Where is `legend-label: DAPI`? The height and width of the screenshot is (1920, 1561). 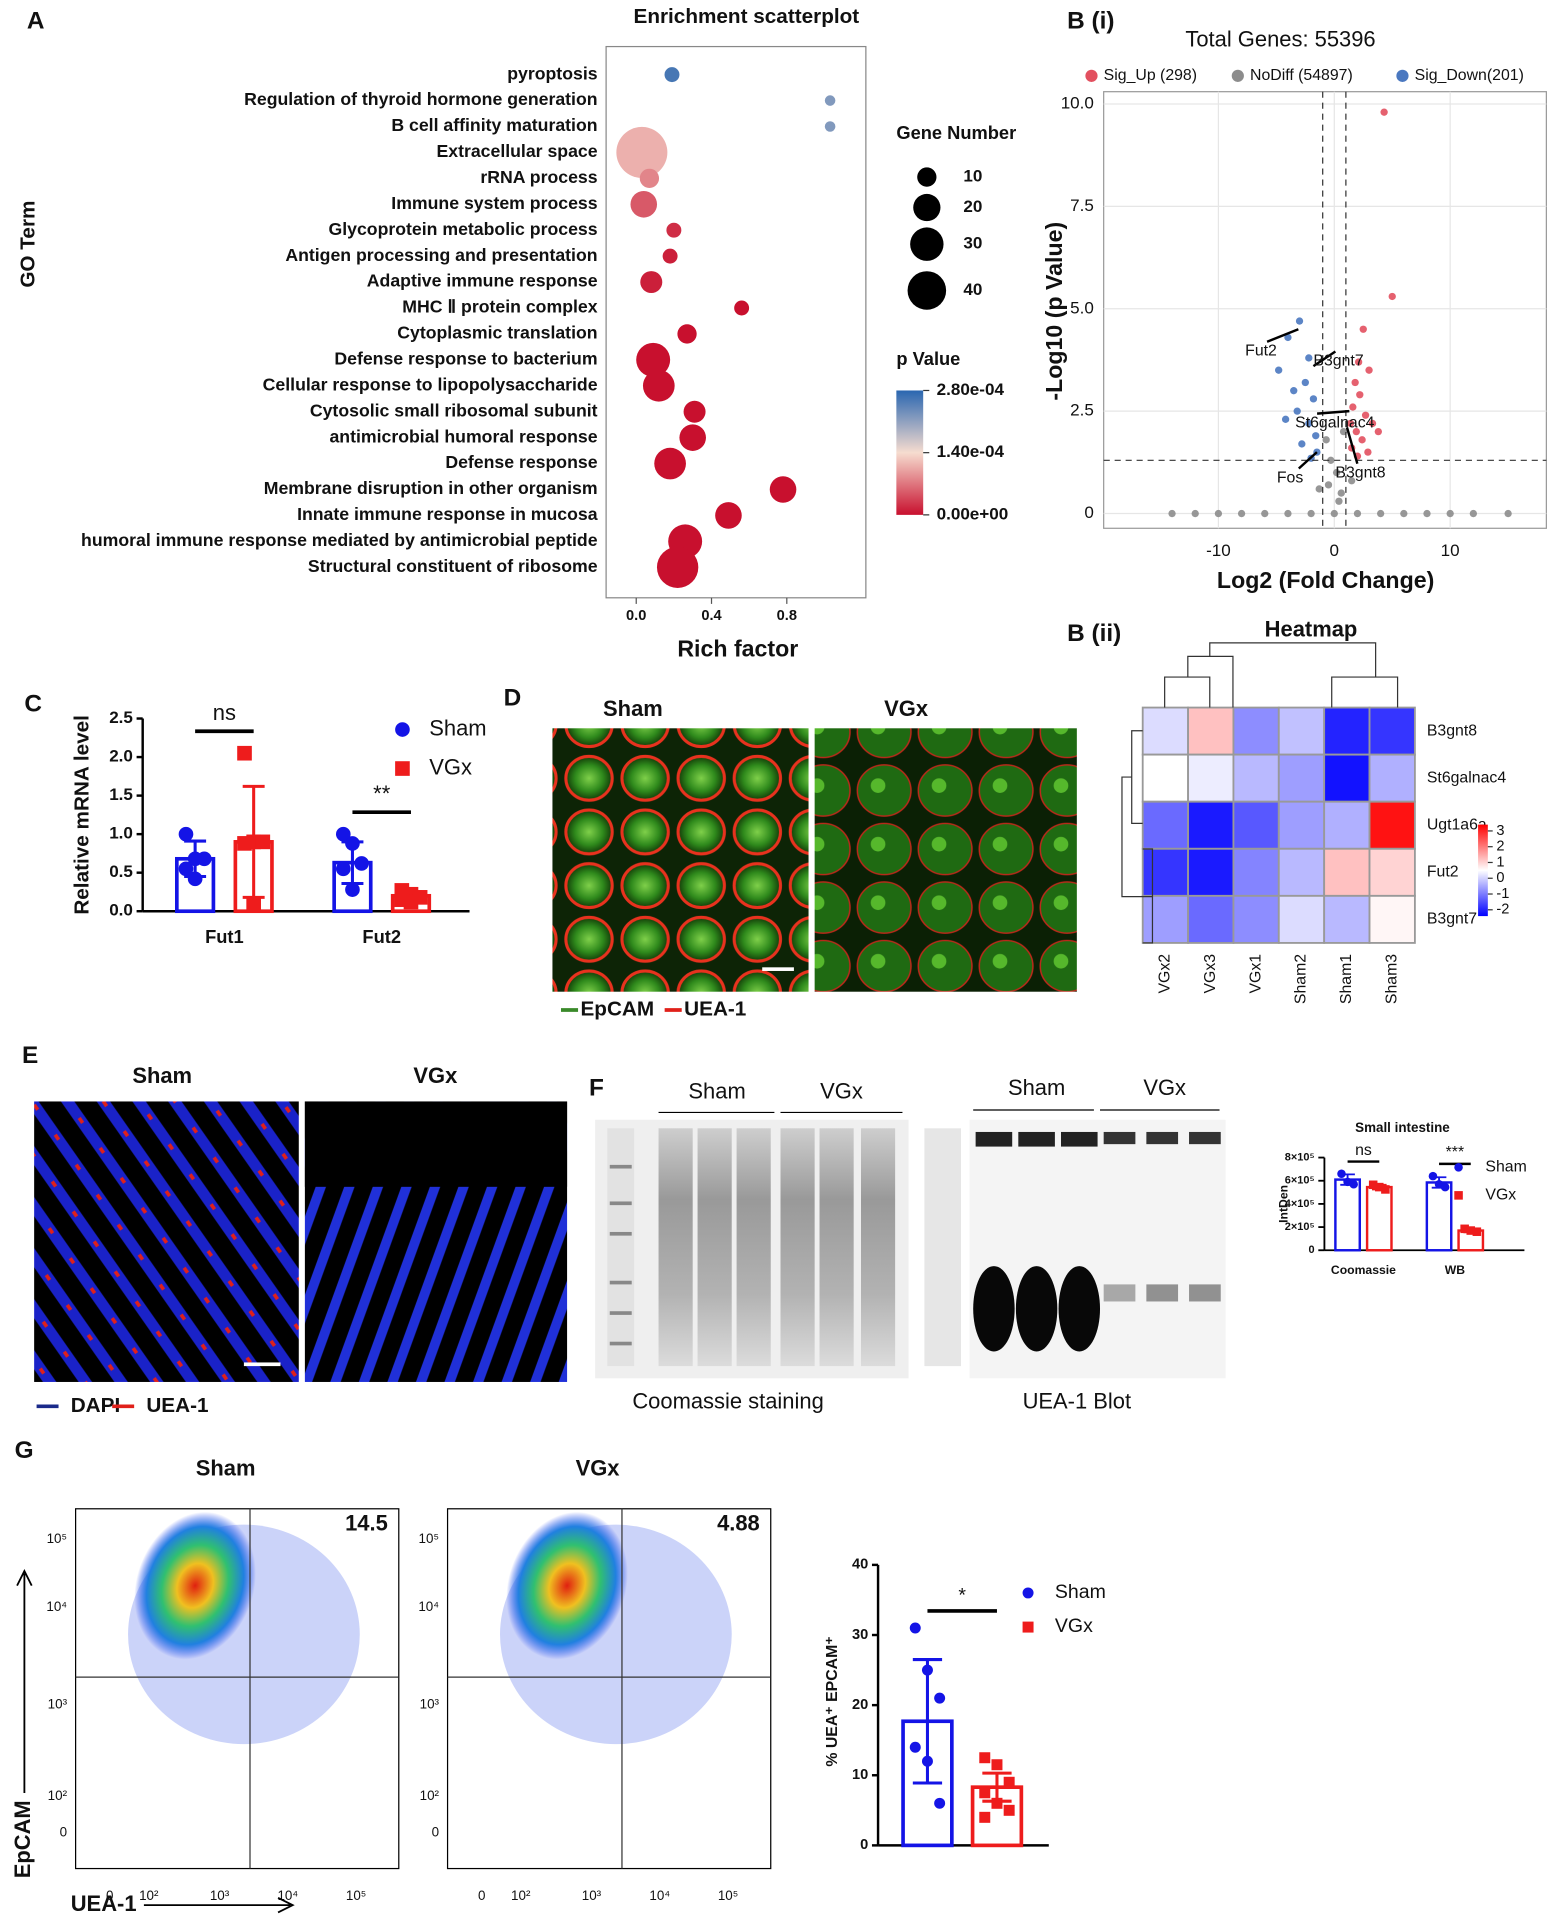 legend-label: DAPI is located at coordinates (96, 1405).